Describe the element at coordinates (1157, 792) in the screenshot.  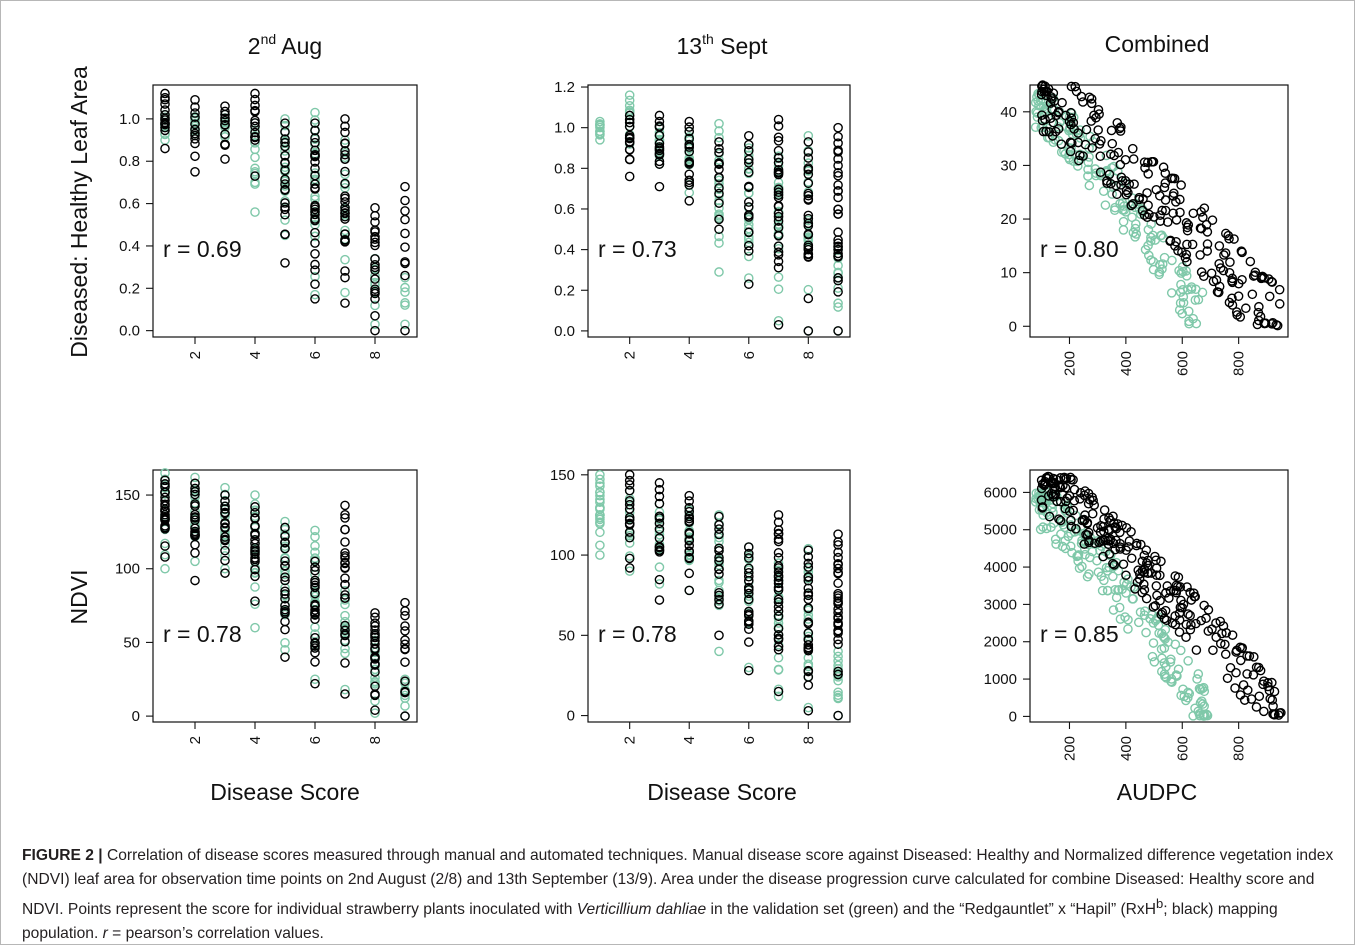
I see `xlabel-audpc: AUDPC` at that location.